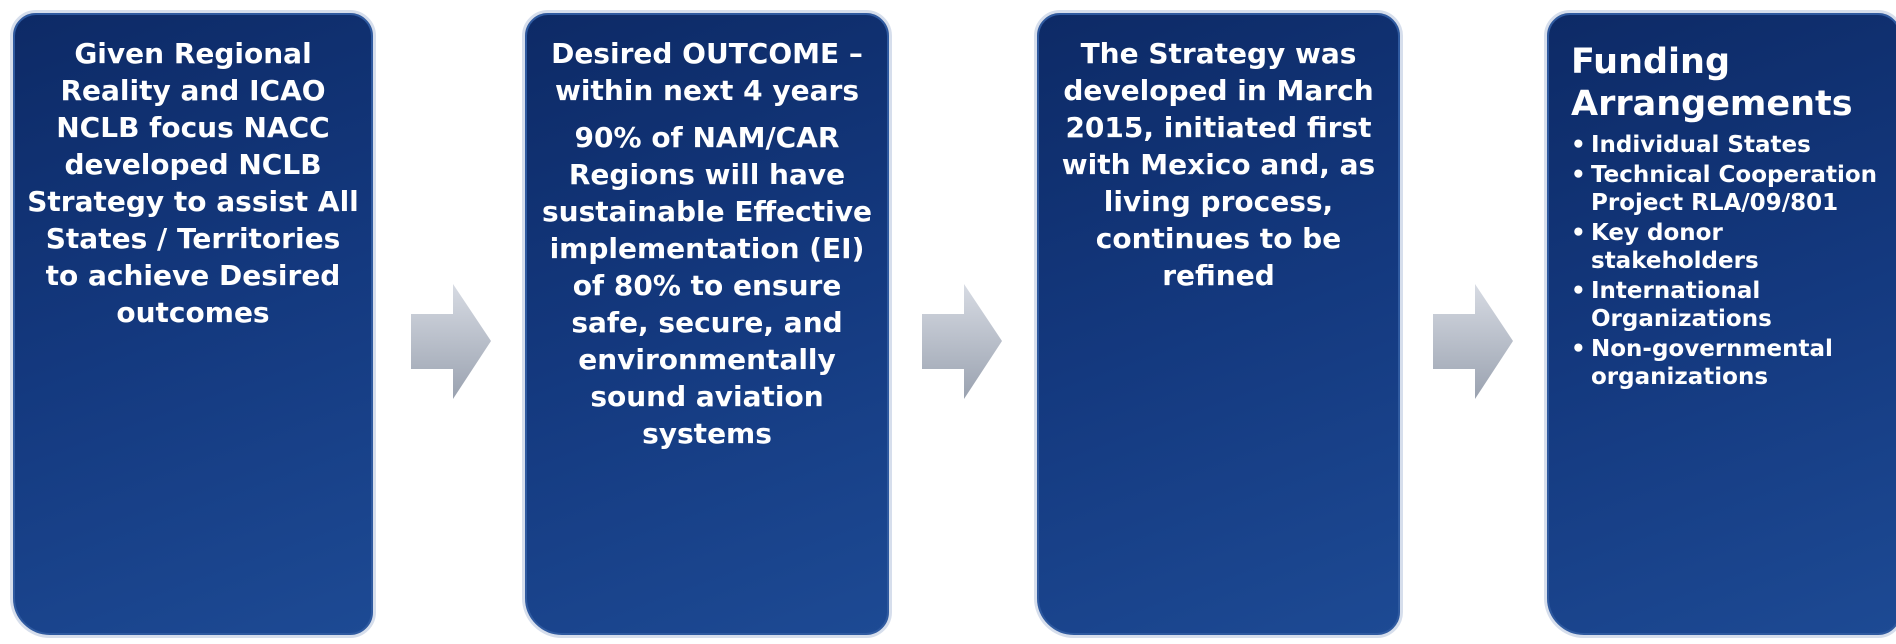 The image size is (1896, 644). Describe the element at coordinates (1676, 291) in the screenshot. I see `bullet-line: International` at that location.